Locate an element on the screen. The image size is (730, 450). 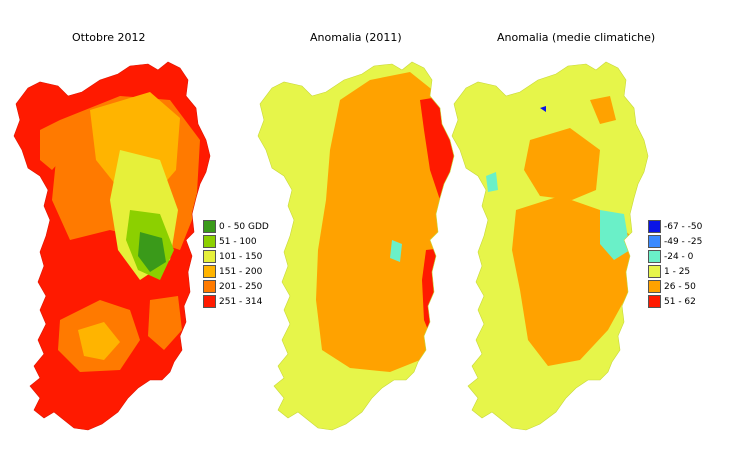
legend-item: 151 - 200 is located at coordinates (236, 271).